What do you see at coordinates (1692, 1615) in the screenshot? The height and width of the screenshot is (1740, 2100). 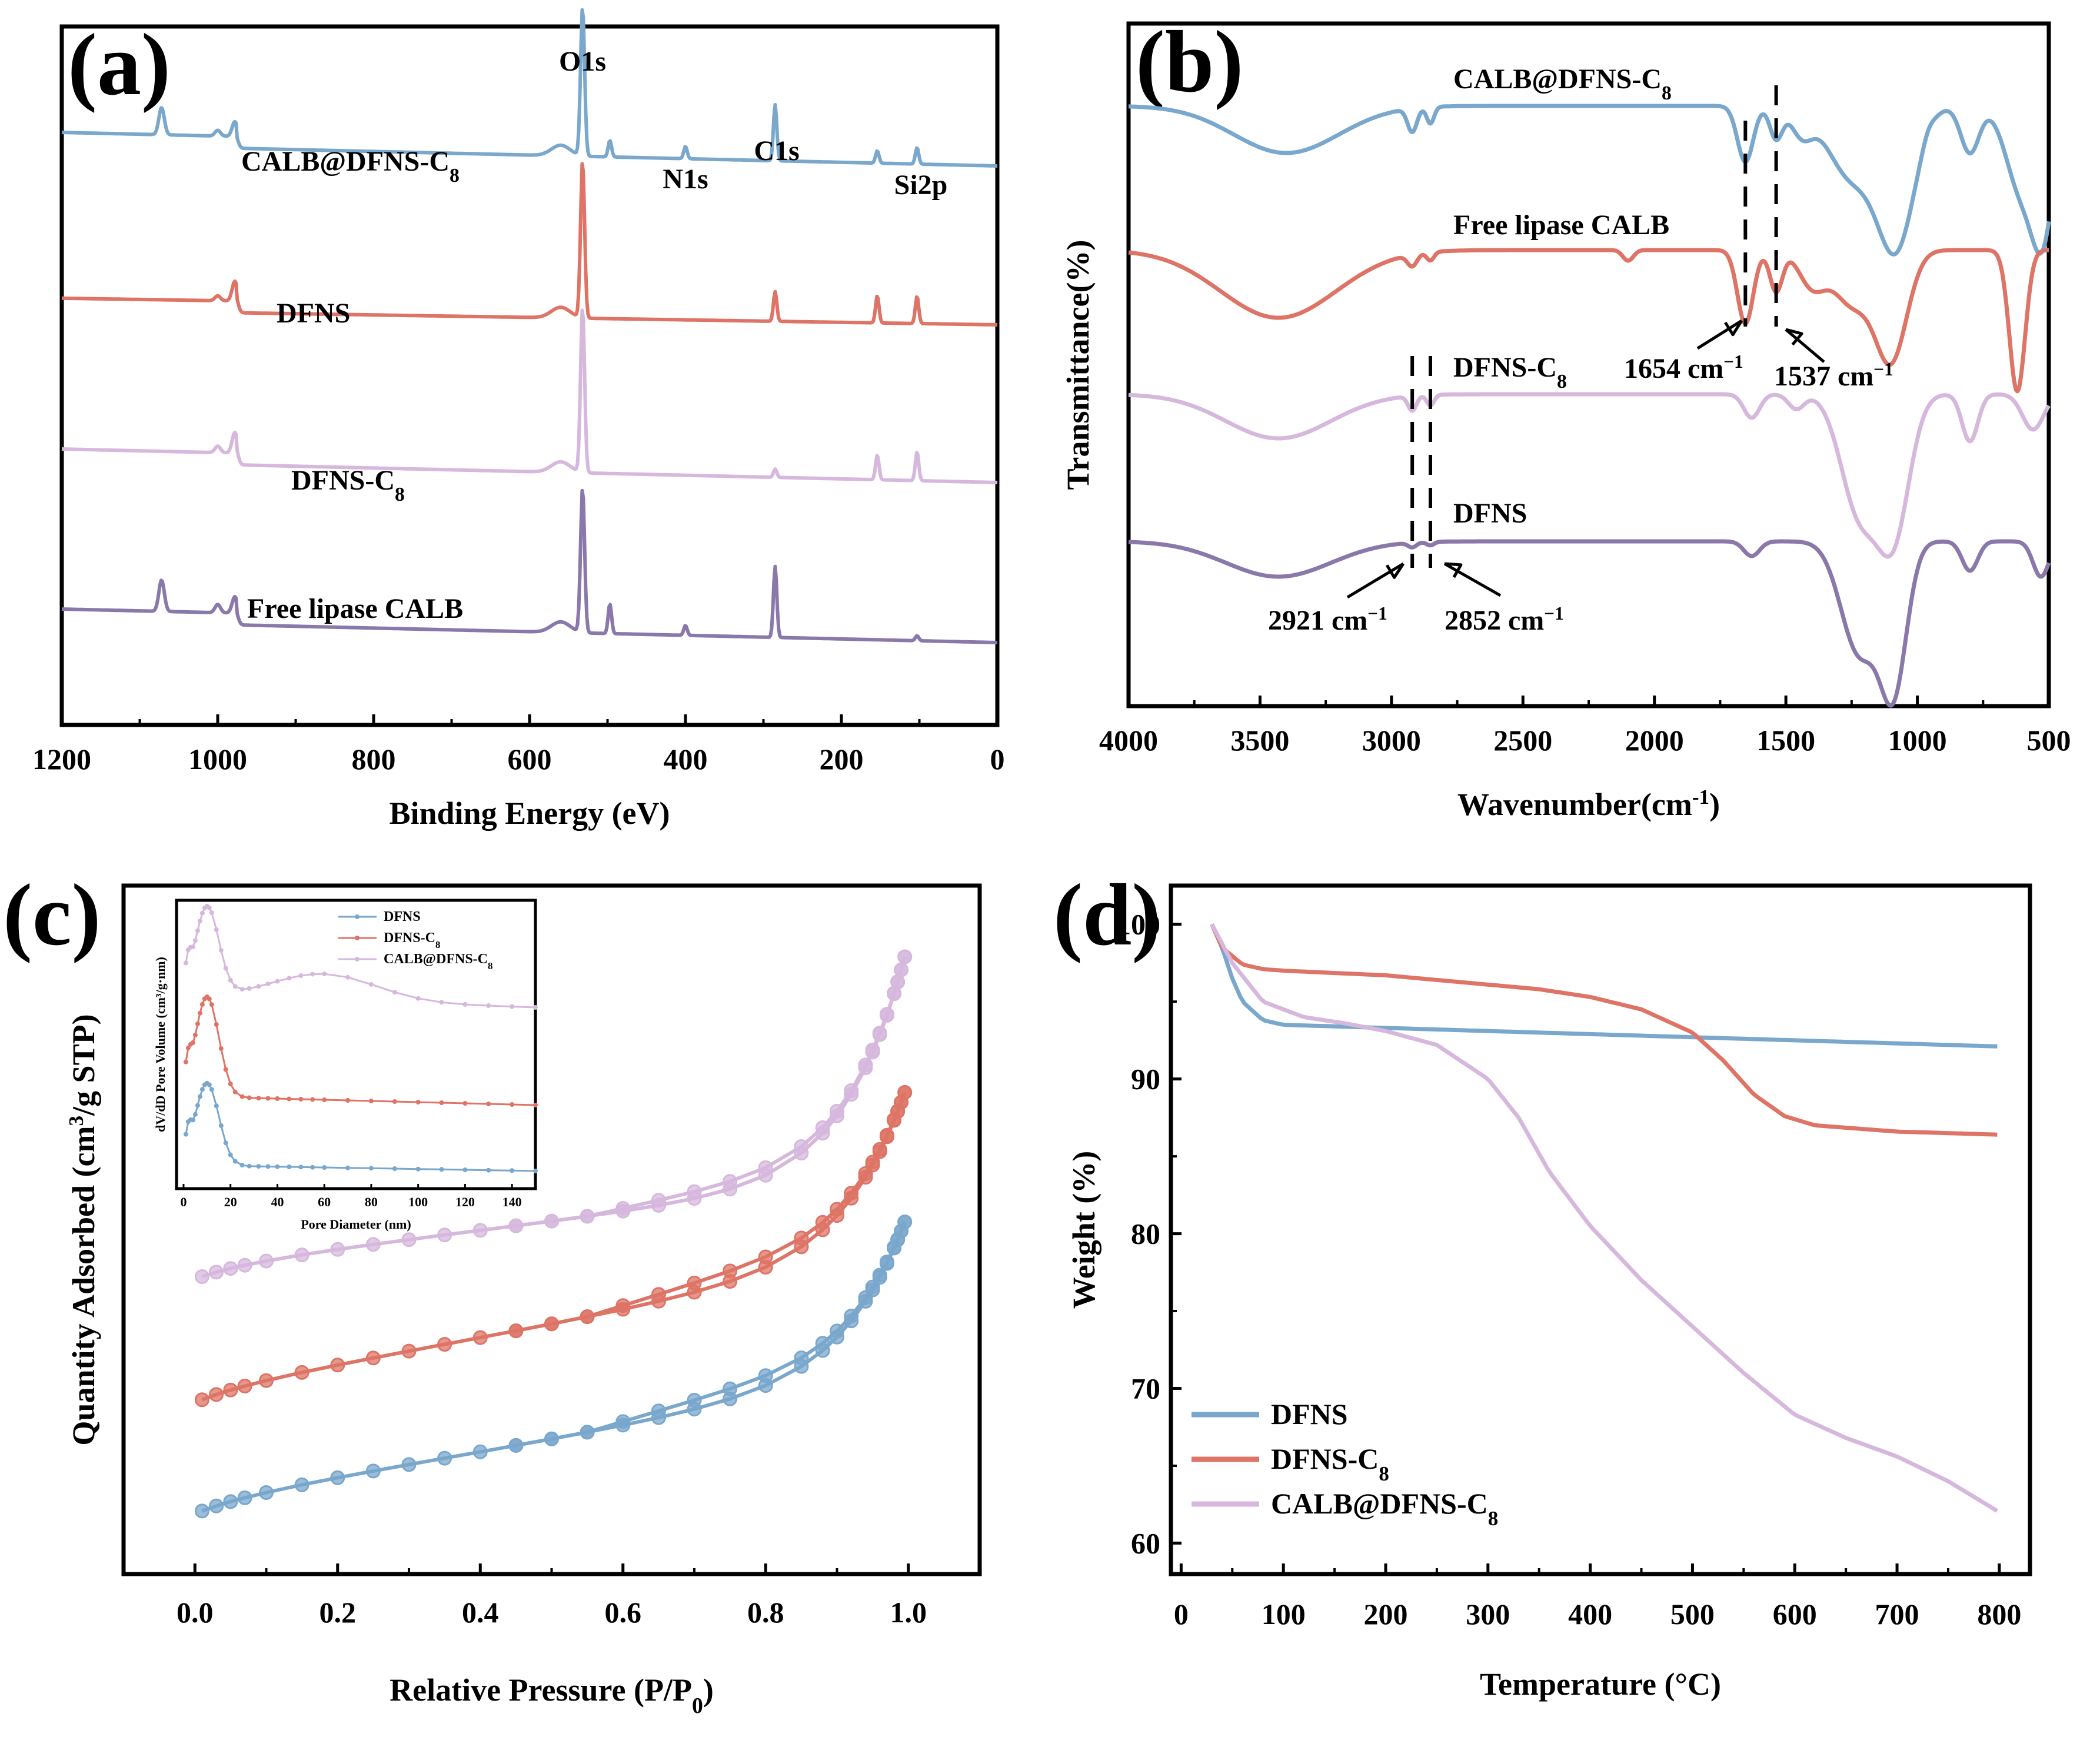 I see `panel-d-xtick-label-text: 500` at bounding box center [1692, 1615].